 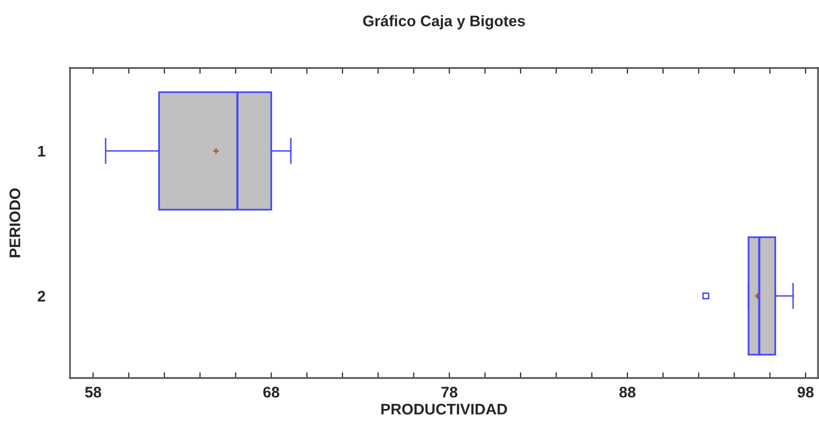 I want to click on x-tick-label: 58, so click(x=93, y=392).